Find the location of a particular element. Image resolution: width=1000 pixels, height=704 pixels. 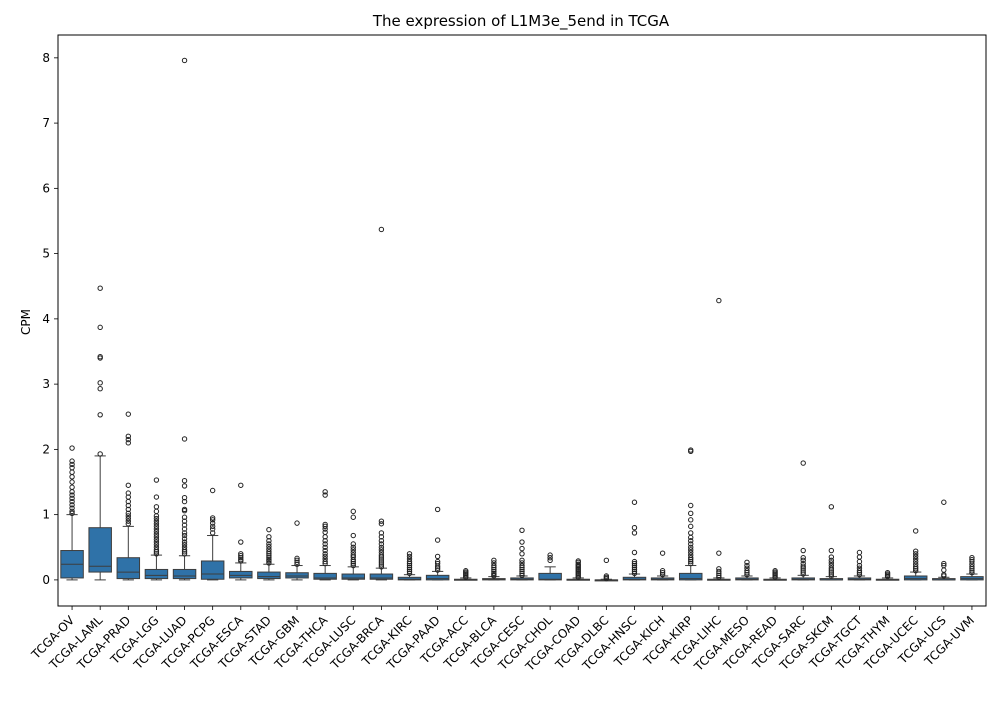

box-TCGA-PAAD is located at coordinates (437, 577).